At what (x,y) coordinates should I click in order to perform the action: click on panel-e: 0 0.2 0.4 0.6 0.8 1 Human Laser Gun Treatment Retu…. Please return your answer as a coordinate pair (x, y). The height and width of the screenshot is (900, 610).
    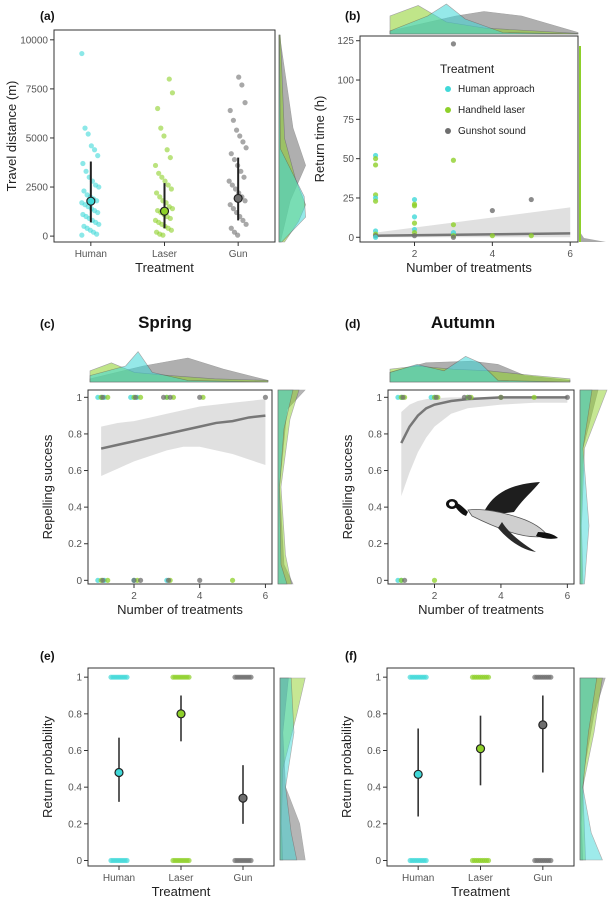
    Looking at the image, I should click on (173, 774).